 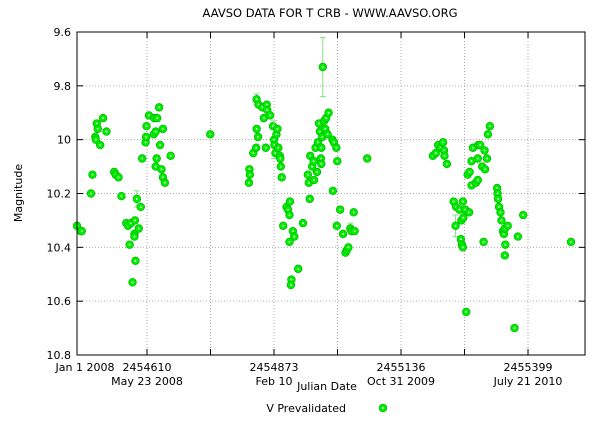 I want to click on y-tick-label: 10.6, so click(x=59, y=301).